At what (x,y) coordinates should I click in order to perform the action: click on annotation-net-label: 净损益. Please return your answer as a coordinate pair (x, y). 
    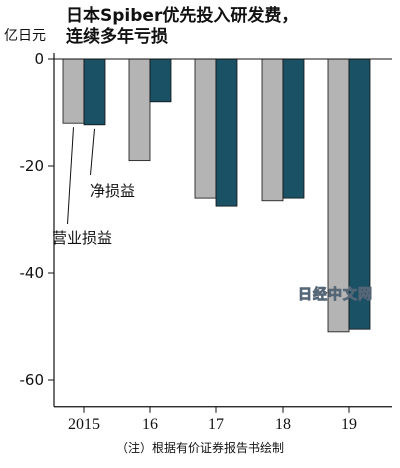
    Looking at the image, I should click on (112, 191).